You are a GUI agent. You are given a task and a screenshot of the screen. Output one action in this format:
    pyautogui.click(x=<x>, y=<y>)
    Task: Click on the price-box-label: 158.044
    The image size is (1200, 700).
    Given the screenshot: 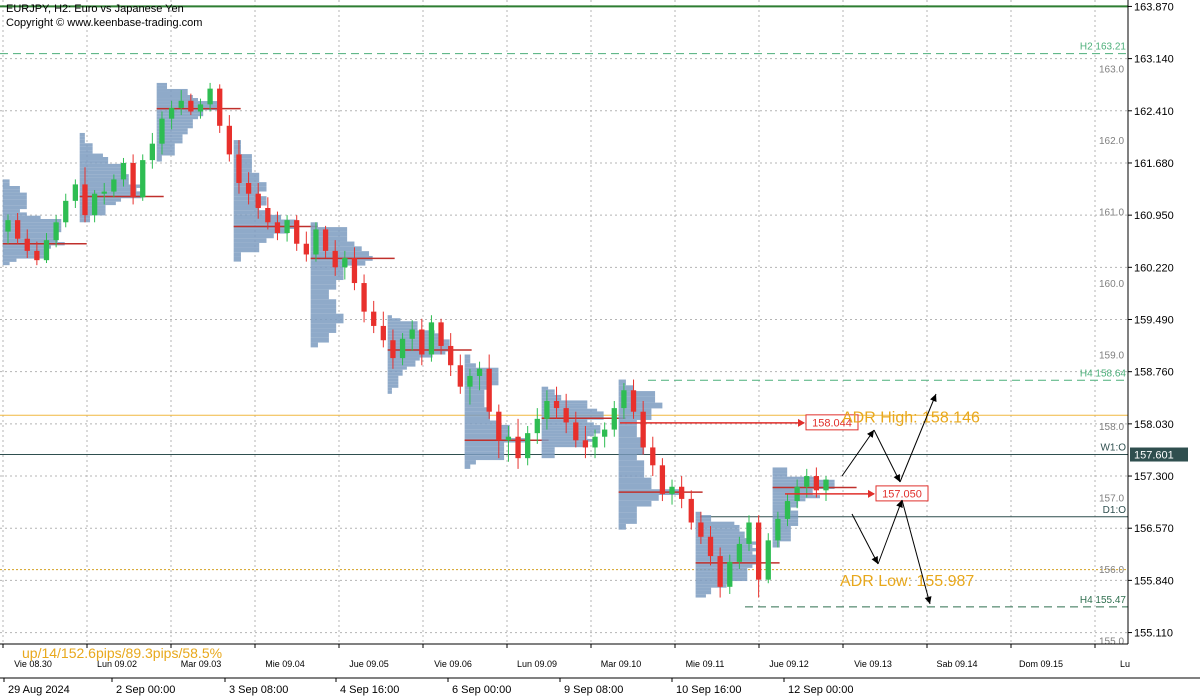 What is the action you would take?
    pyautogui.click(x=832, y=423)
    